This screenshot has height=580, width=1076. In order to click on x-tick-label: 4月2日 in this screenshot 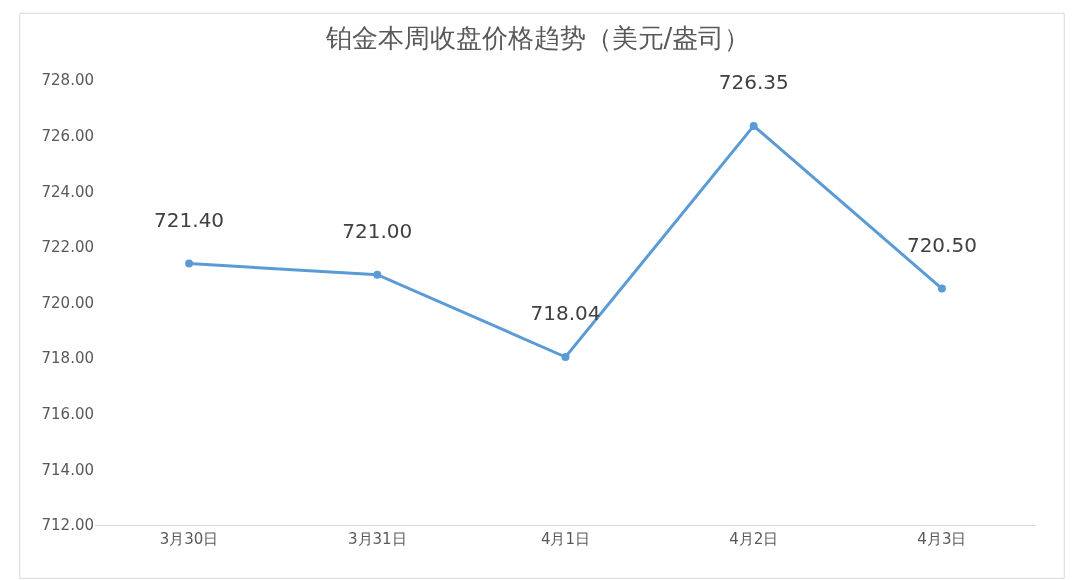, I will do `click(754, 539)`.